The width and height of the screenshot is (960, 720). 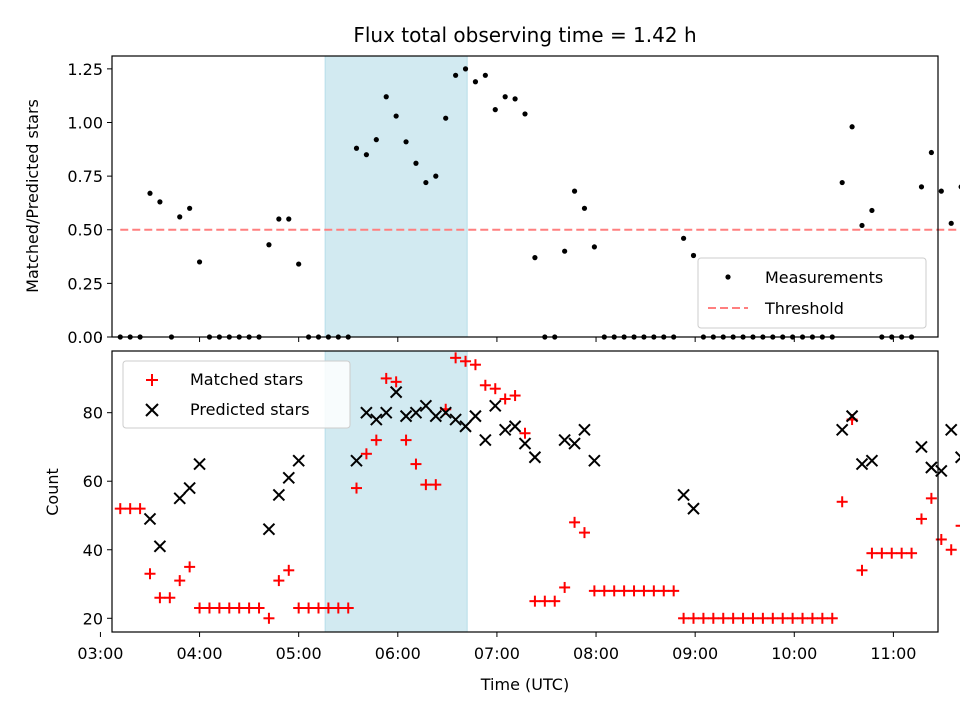 What do you see at coordinates (497, 653) in the screenshot?
I see `bottom-xtick-label: 07:00` at bounding box center [497, 653].